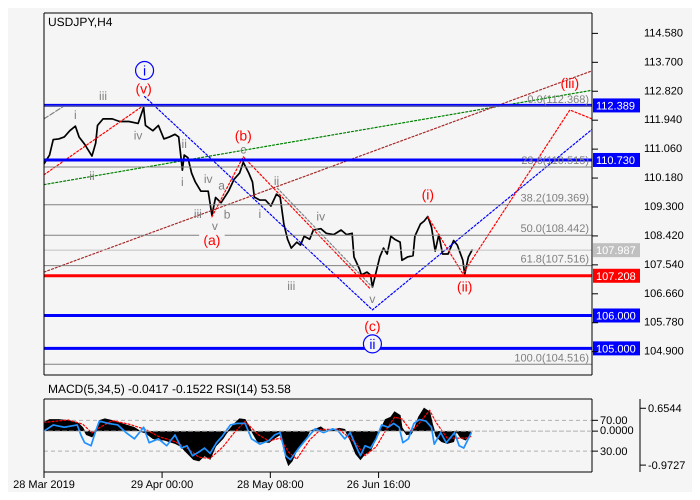  I want to click on ref-line-label: 61.8(107.516), so click(554, 260).